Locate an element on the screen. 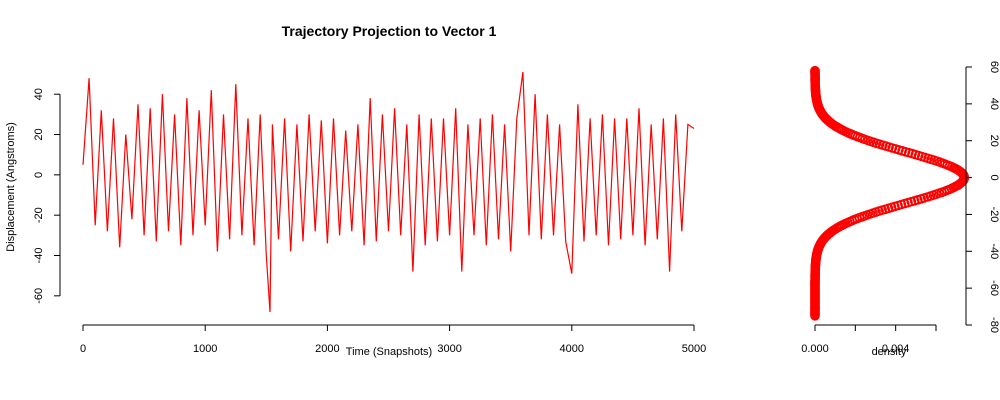 The width and height of the screenshot is (1000, 400). x-tick-label: 2000 is located at coordinates (327, 349).